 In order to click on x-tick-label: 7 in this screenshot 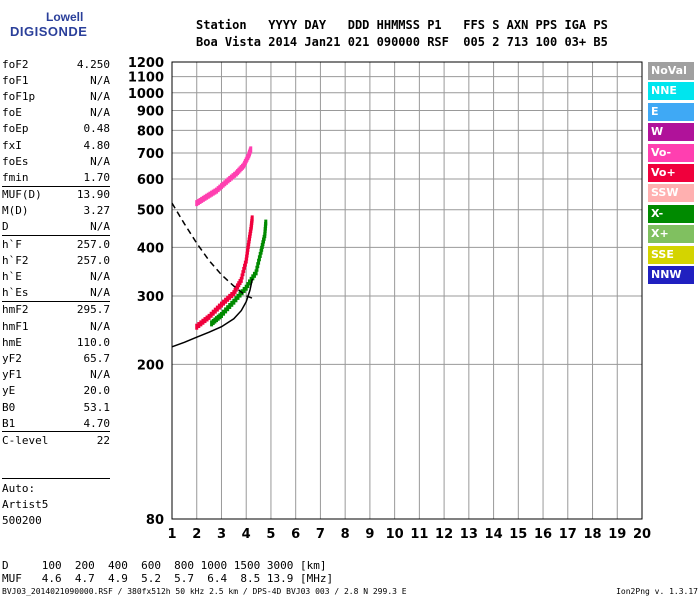, I will do `click(320, 534)`.